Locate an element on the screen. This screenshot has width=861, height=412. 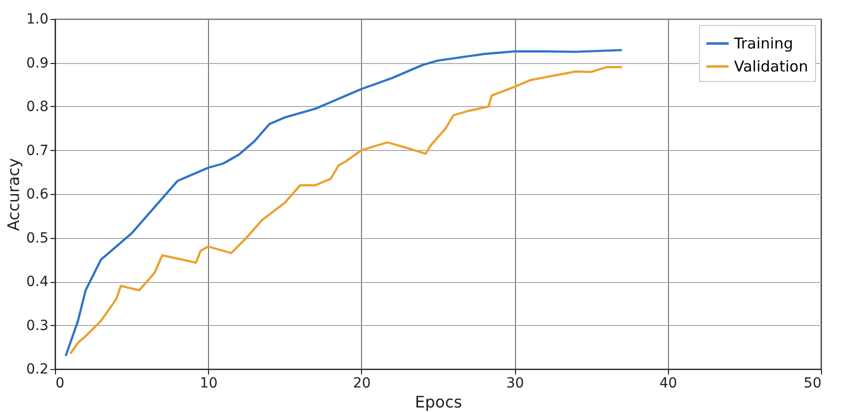
y-axis-title: Accuracy is located at coordinates (14, 195).